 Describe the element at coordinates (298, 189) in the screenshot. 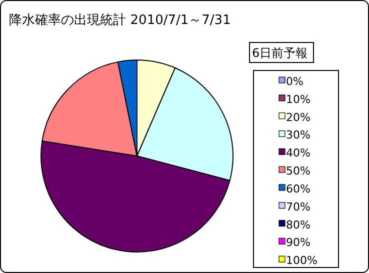

I see `legend-label: 60%` at that location.